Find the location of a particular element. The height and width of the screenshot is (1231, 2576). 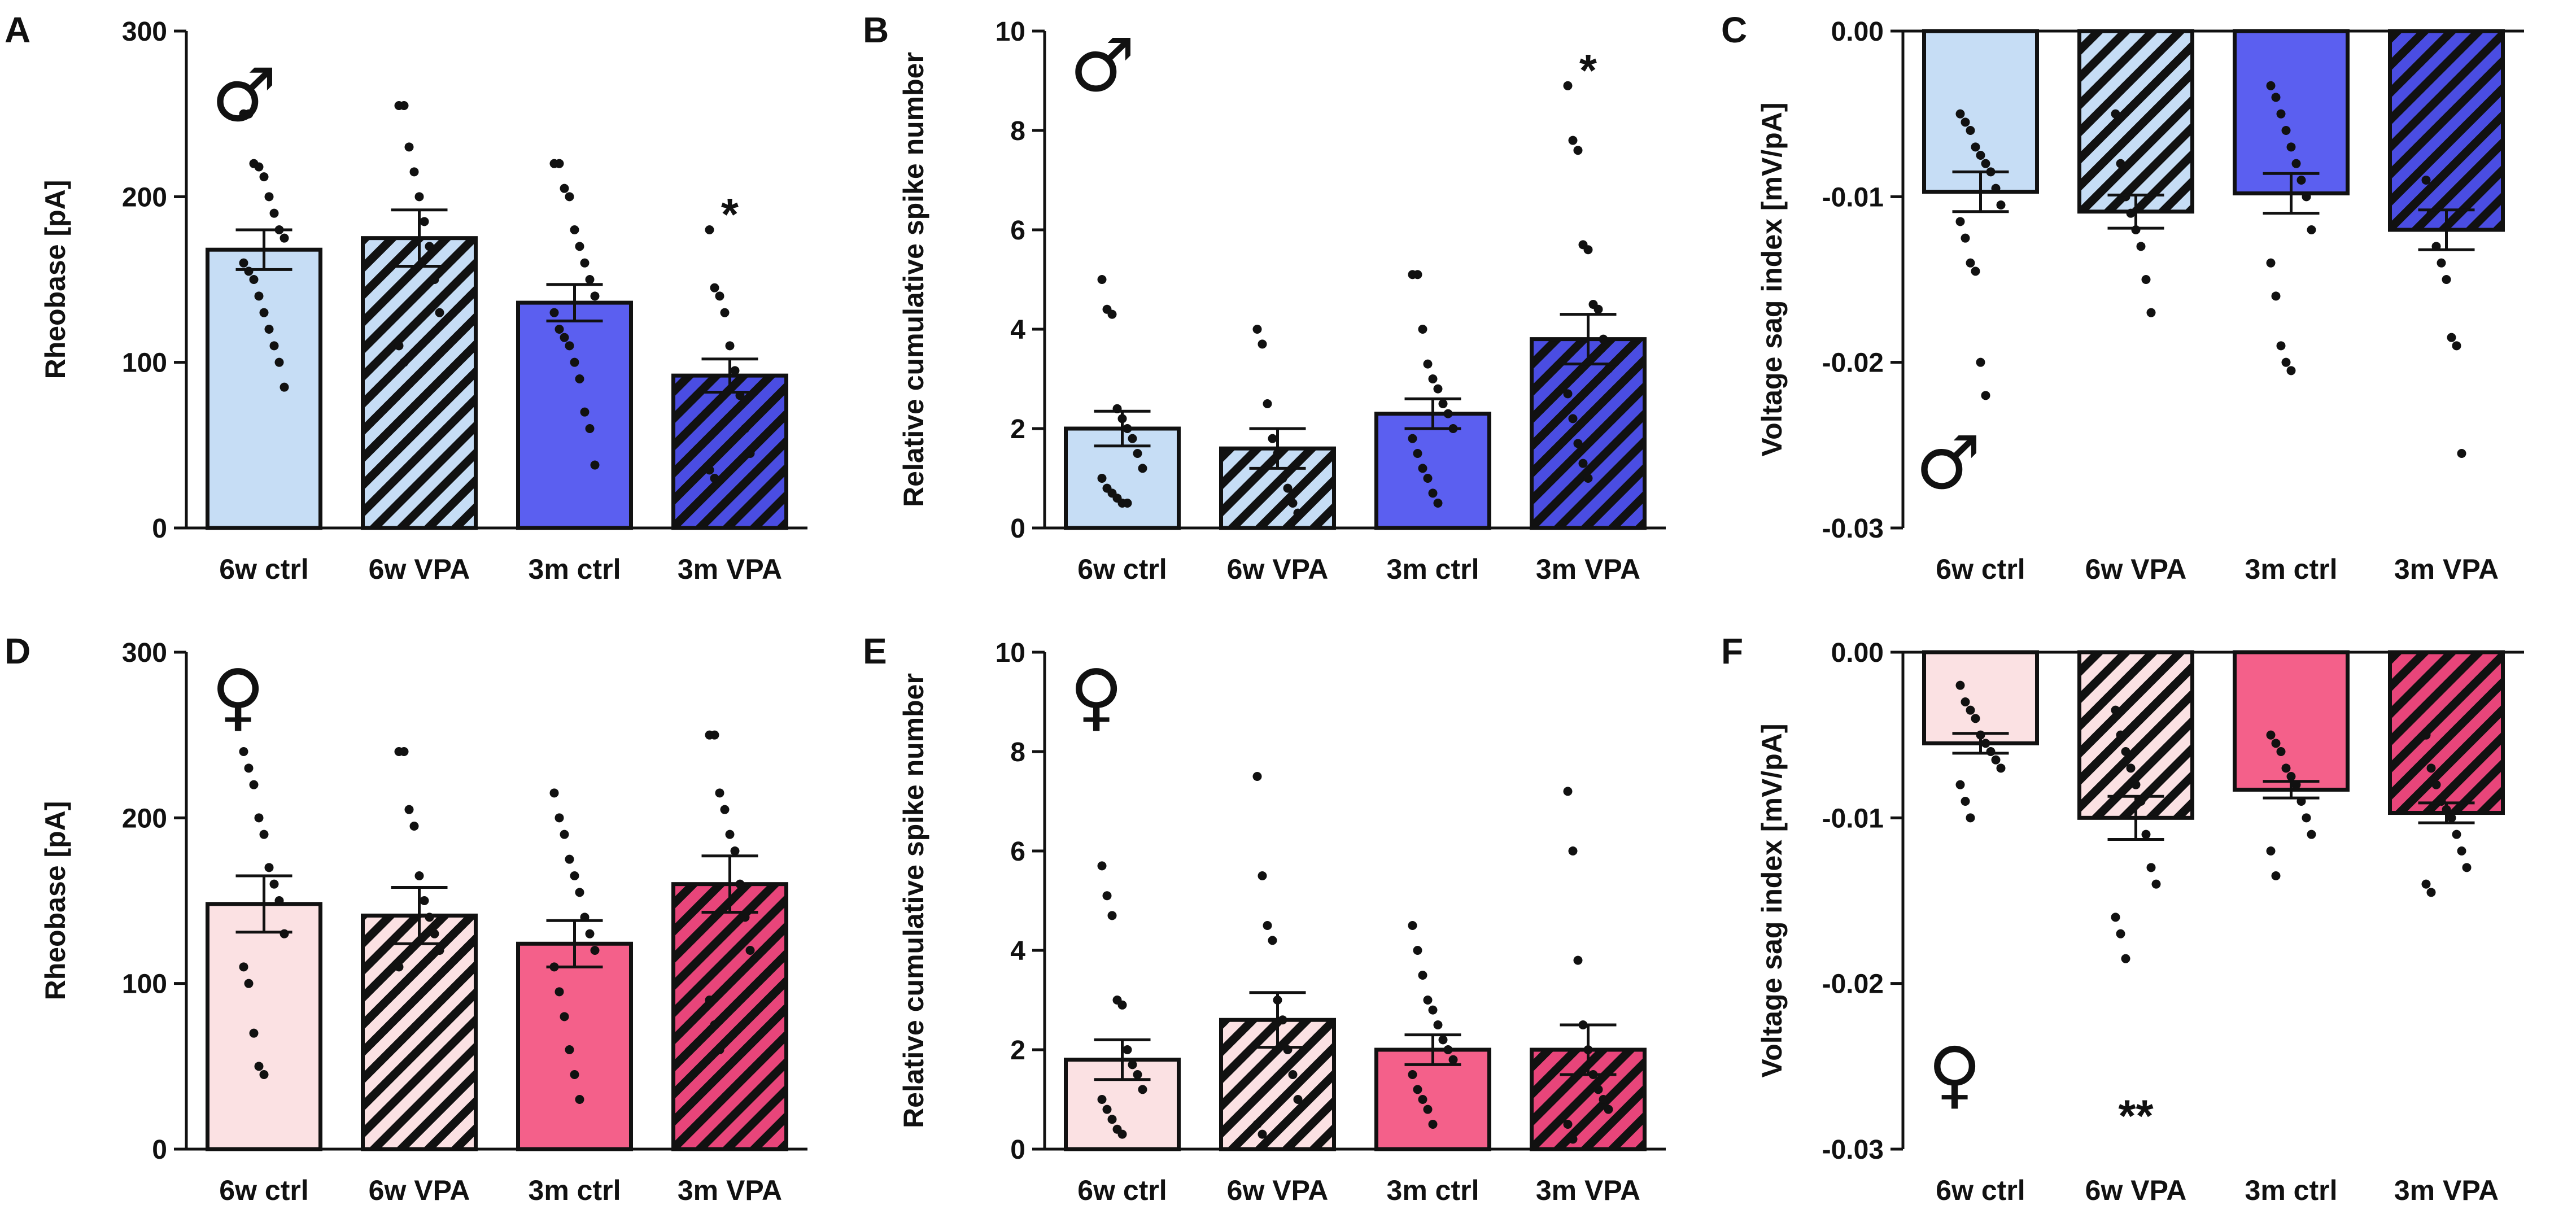

x-tick-label: 3m ctrl is located at coordinates (2292, 1190).